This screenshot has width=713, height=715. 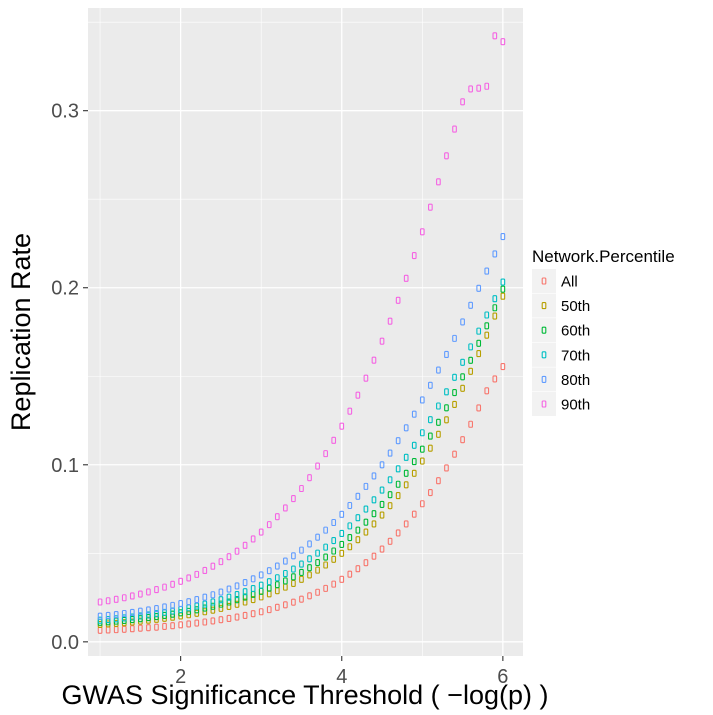 I want to click on y-tick-label: 0.1, so click(x=65, y=466).